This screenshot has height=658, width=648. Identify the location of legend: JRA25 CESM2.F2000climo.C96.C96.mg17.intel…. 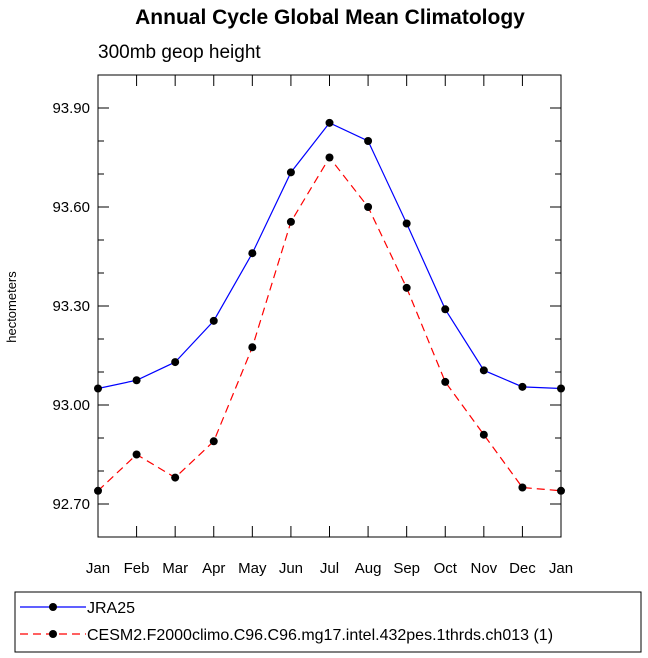
(286, 622).